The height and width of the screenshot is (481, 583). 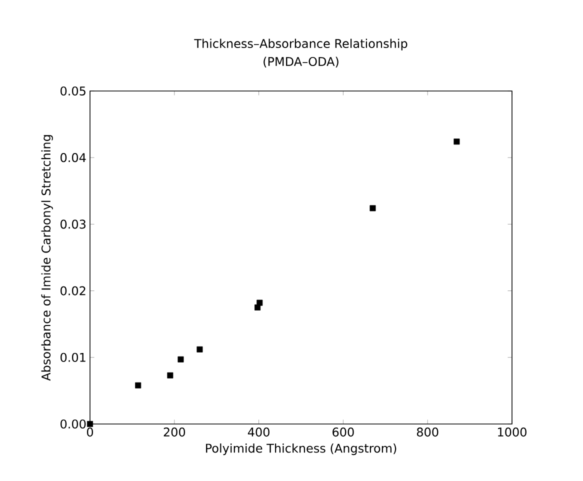 What do you see at coordinates (301, 449) in the screenshot?
I see `x-axis-title: Polyimide Thickness (Angstrom)` at bounding box center [301, 449].